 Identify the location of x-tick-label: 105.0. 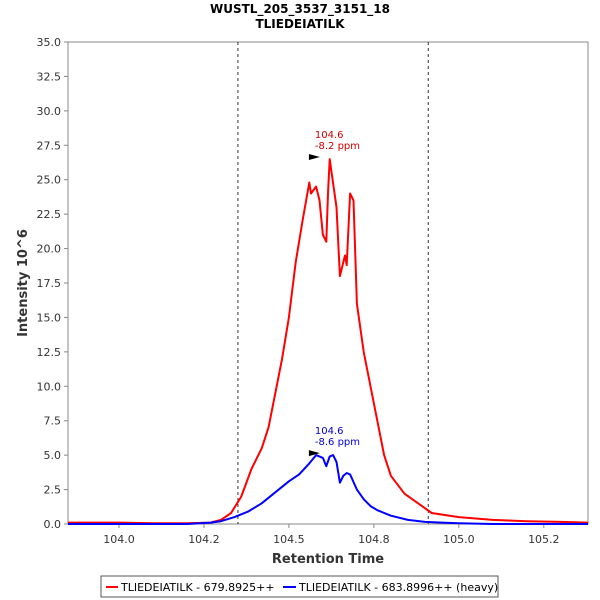
(459, 539).